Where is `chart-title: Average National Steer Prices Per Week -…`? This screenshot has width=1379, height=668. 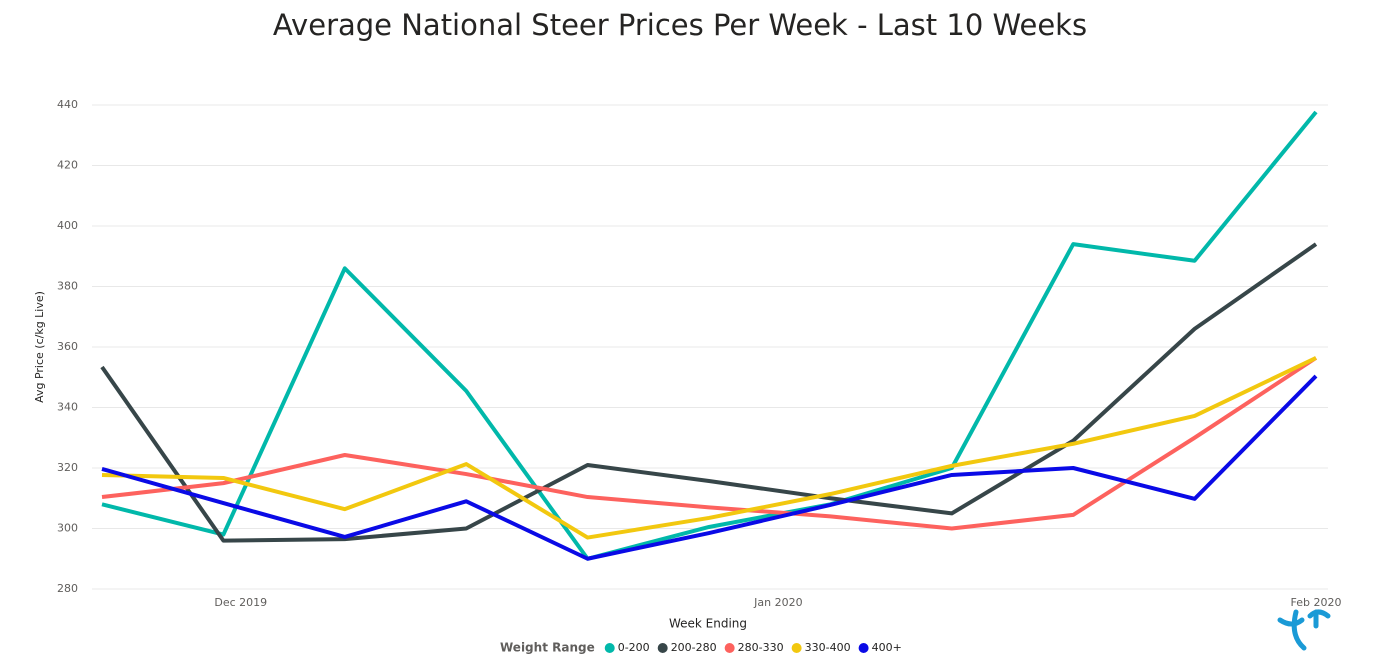 chart-title: Average National Steer Prices Per Week -… is located at coordinates (680, 25).